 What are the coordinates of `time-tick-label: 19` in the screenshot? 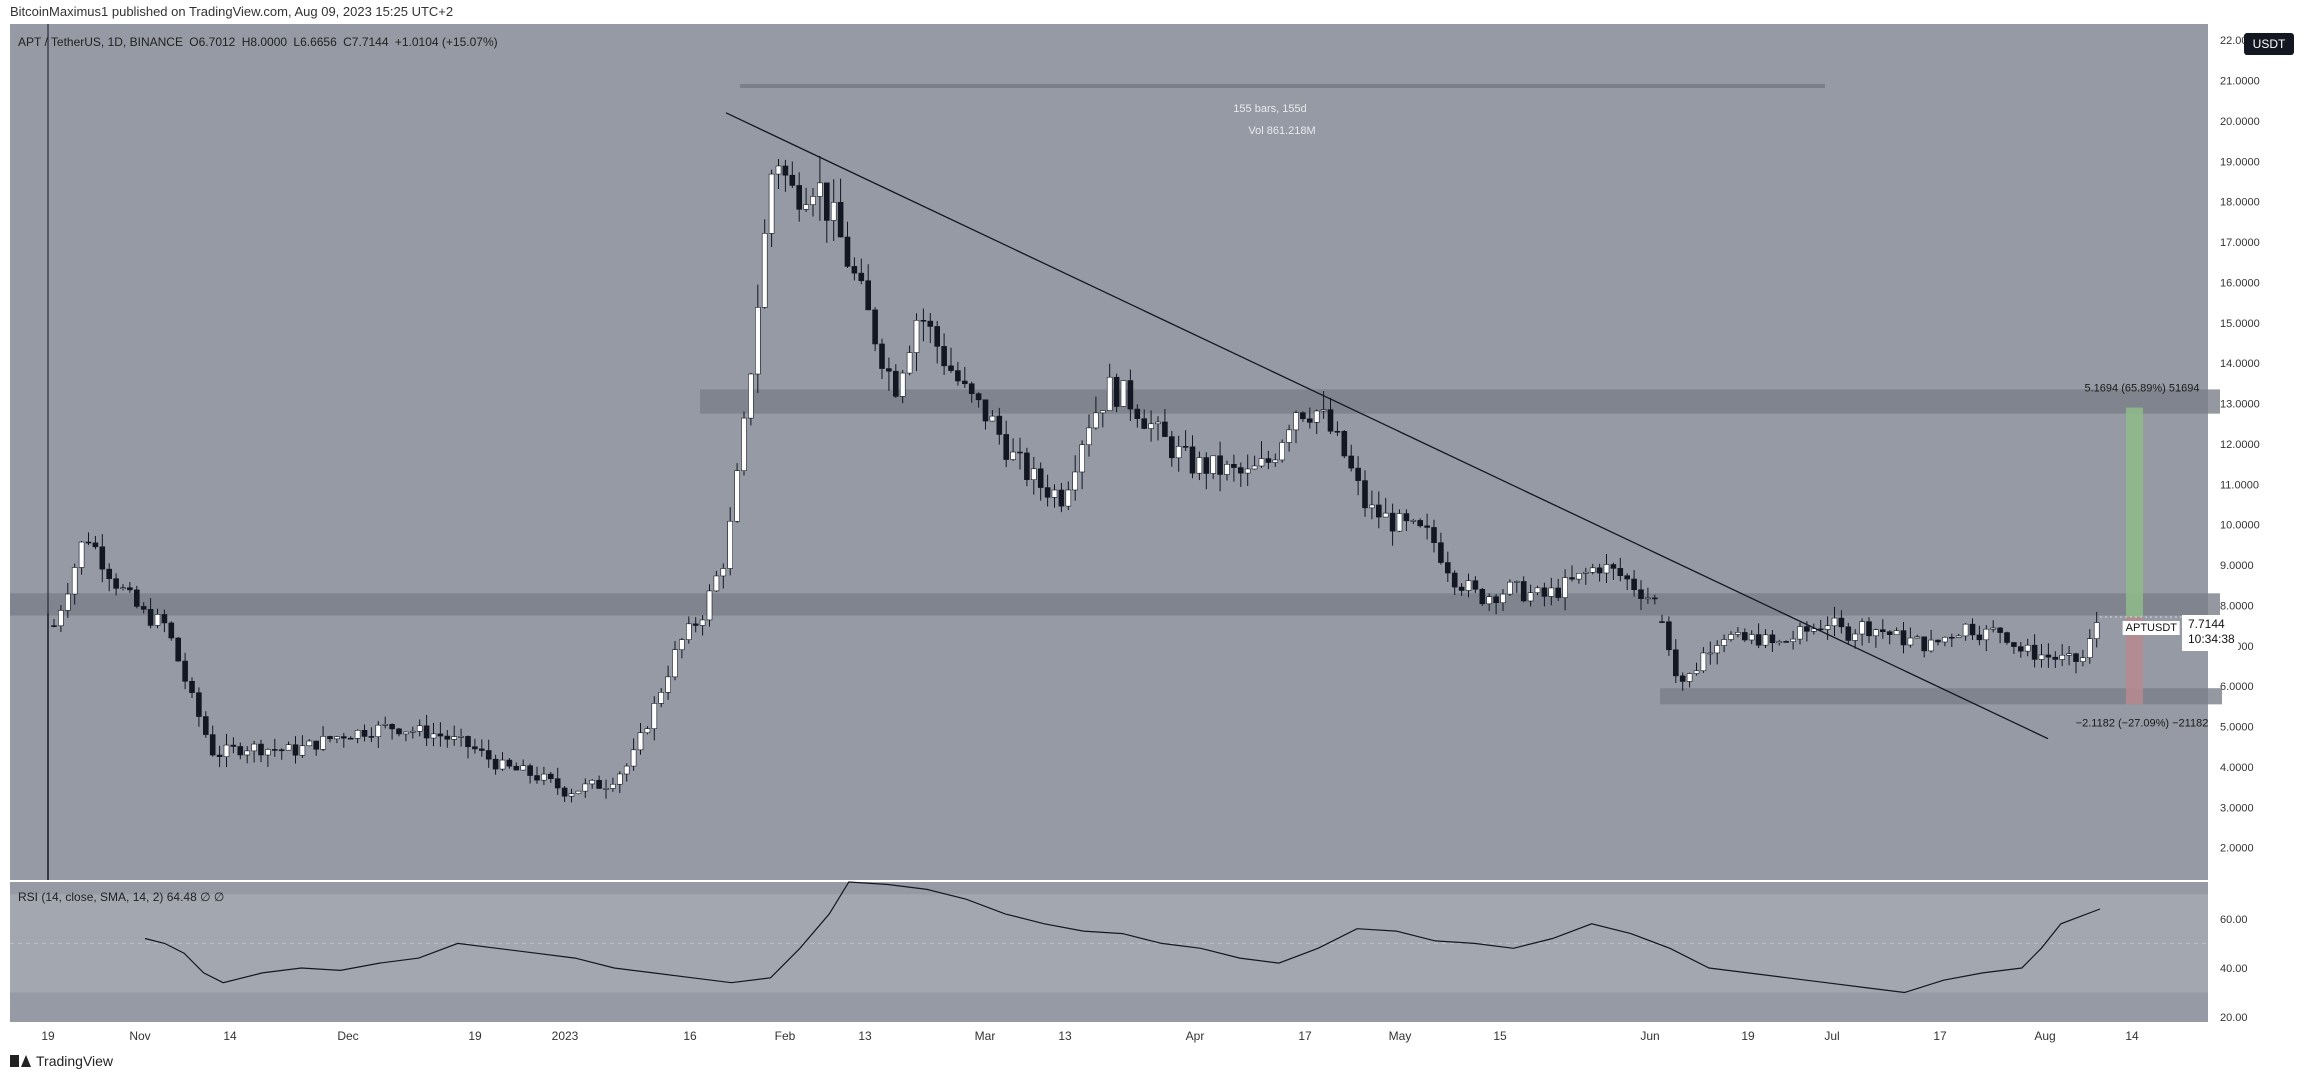 It's located at (1748, 1036).